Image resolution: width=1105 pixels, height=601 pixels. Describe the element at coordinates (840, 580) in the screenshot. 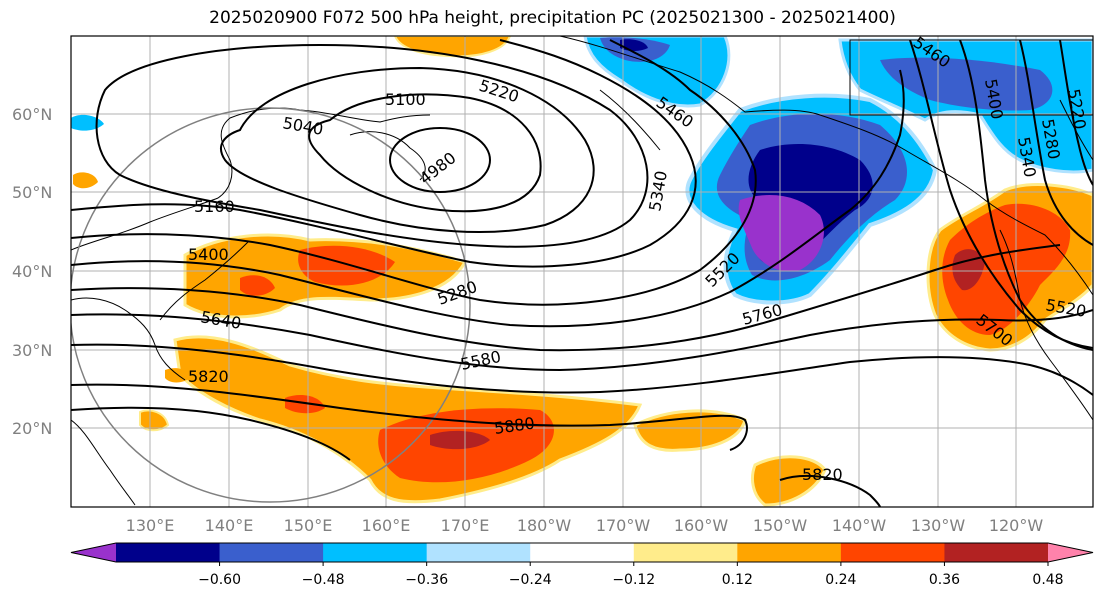

I see `colorbar-tick-label: 0.24` at that location.